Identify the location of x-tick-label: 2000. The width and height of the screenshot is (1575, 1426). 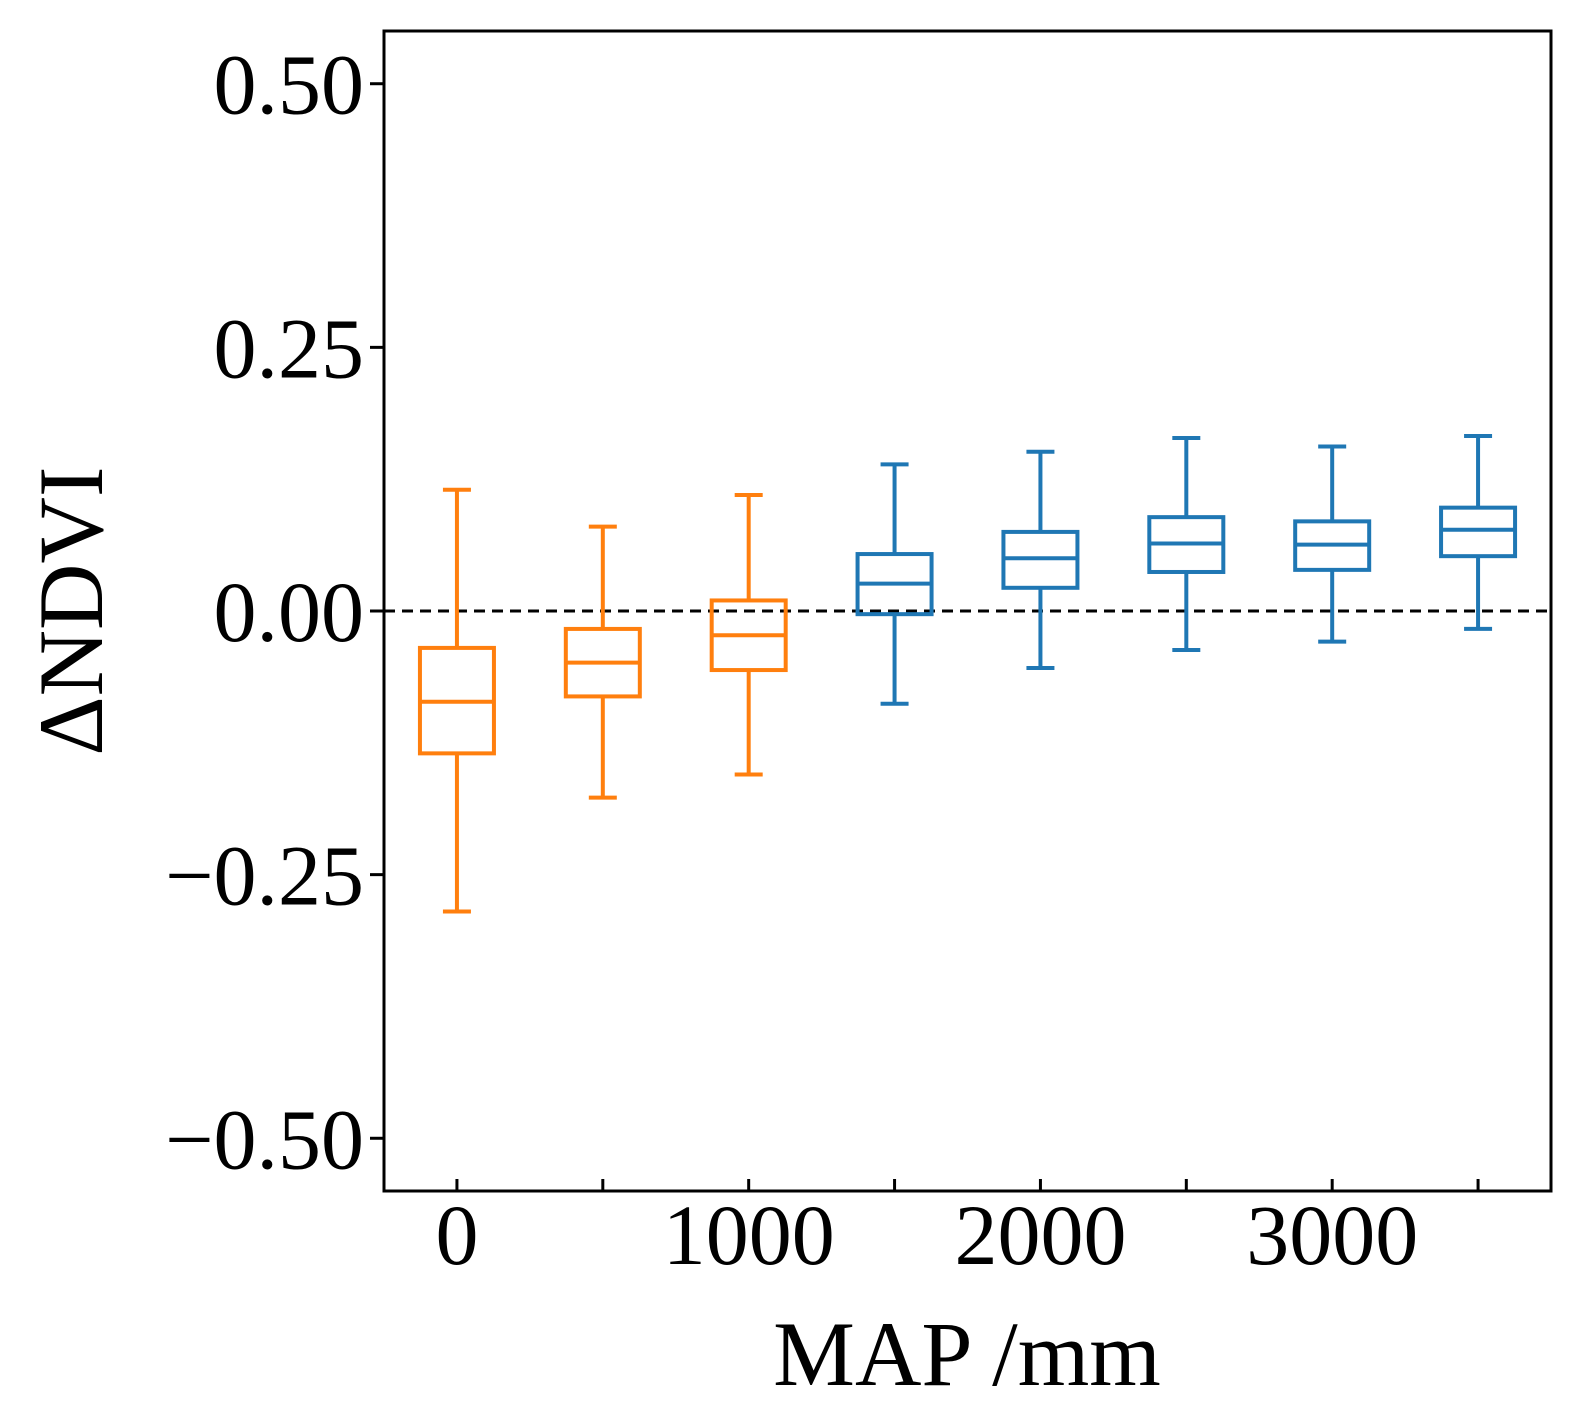
(1040, 1235).